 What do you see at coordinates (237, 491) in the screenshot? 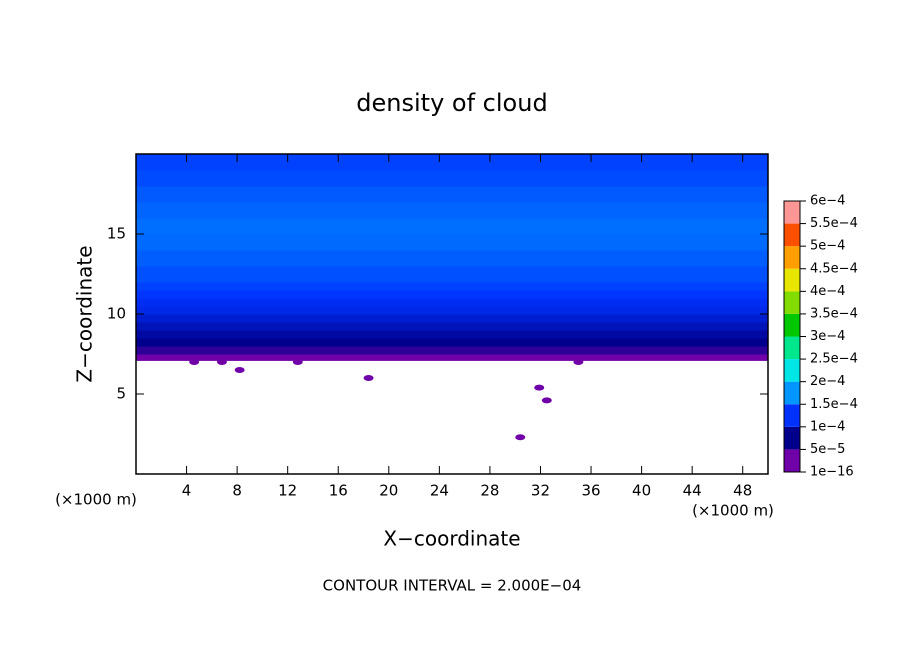
I see `x-tick-label: 8` at bounding box center [237, 491].